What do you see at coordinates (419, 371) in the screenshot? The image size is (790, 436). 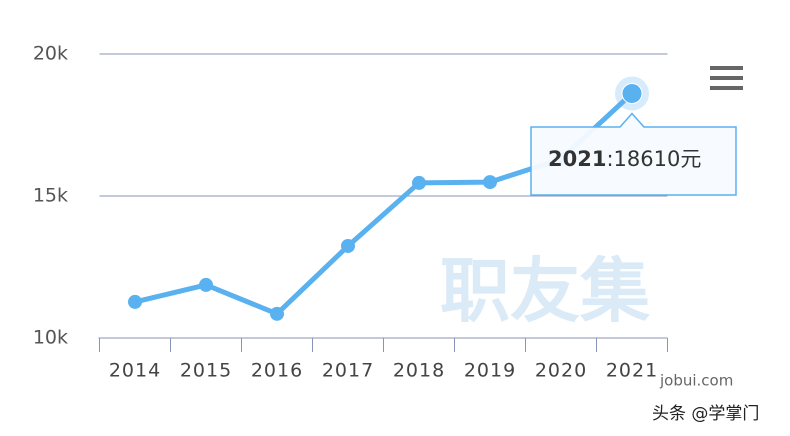 I see `x-tick-label: 2018` at bounding box center [419, 371].